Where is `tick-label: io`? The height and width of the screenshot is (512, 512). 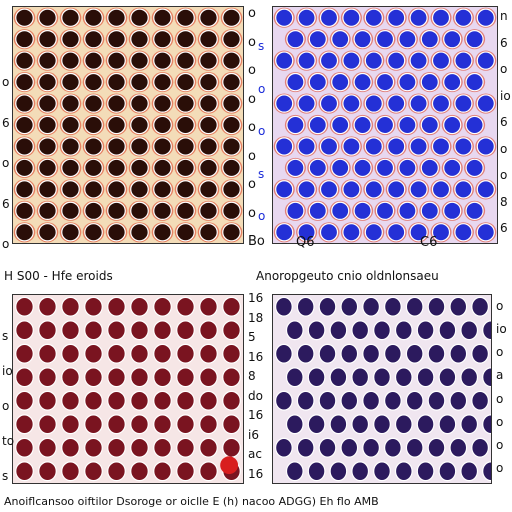 tick-label: io is located at coordinates (7, 371).